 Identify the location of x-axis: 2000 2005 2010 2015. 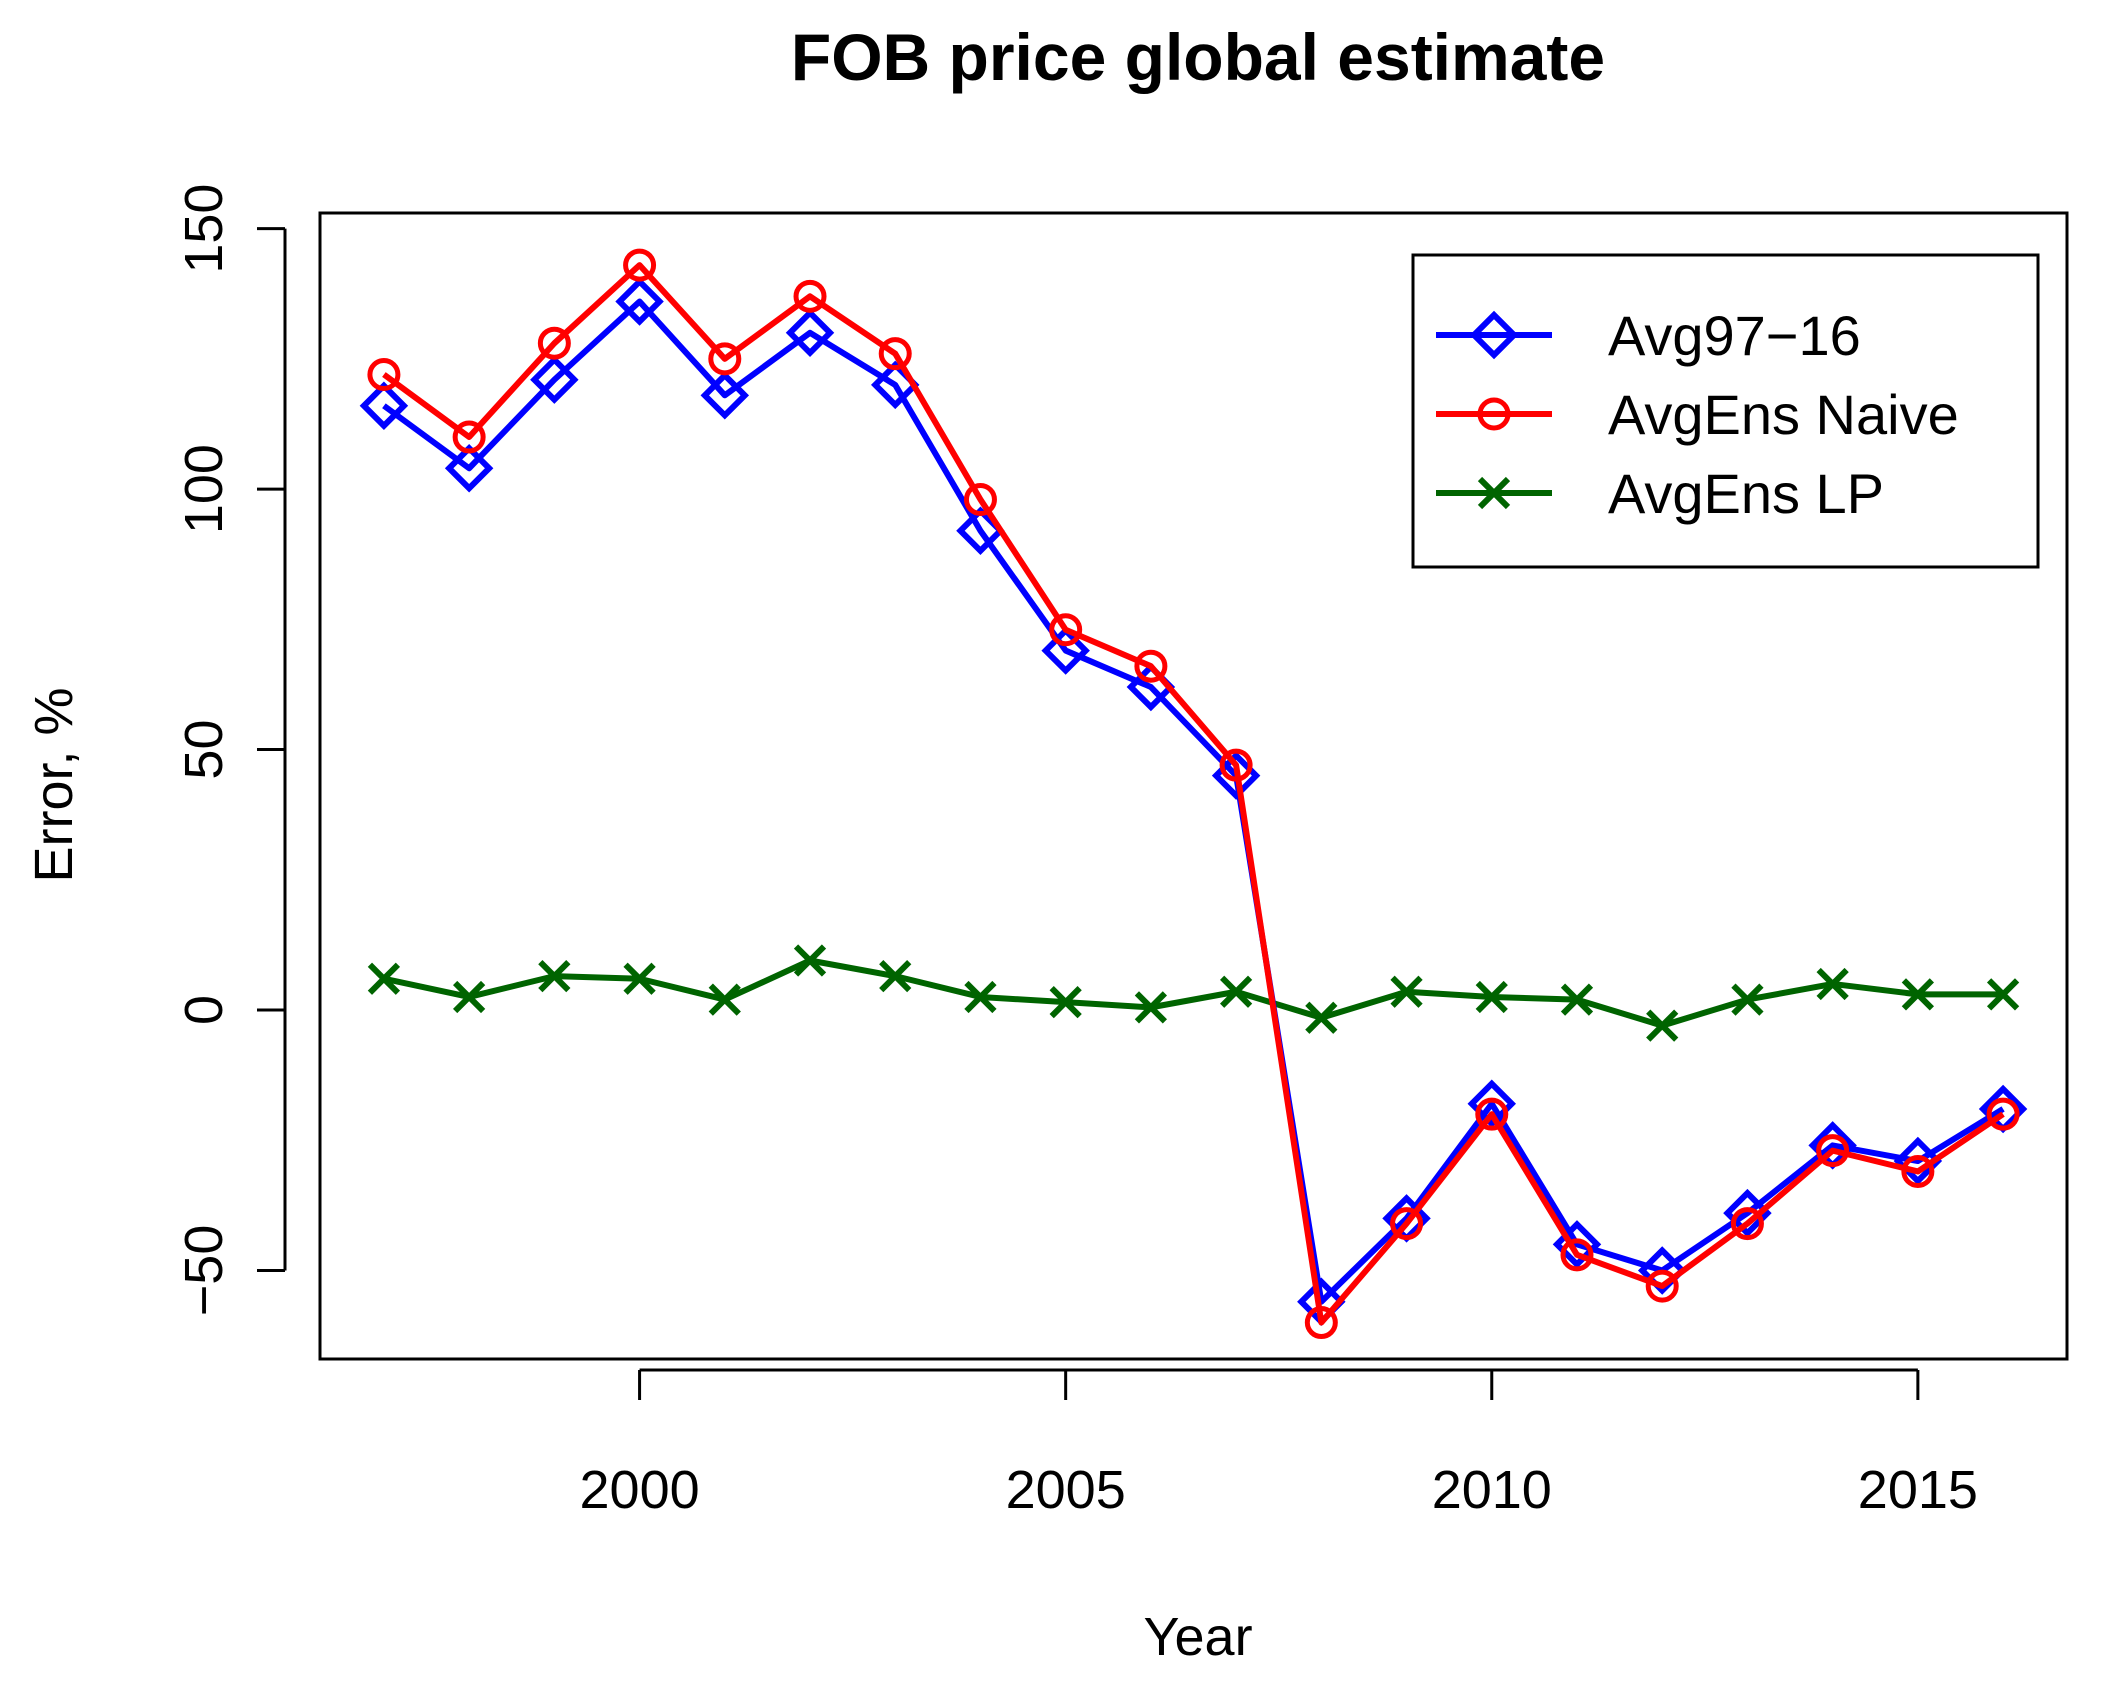
(1279, 1444).